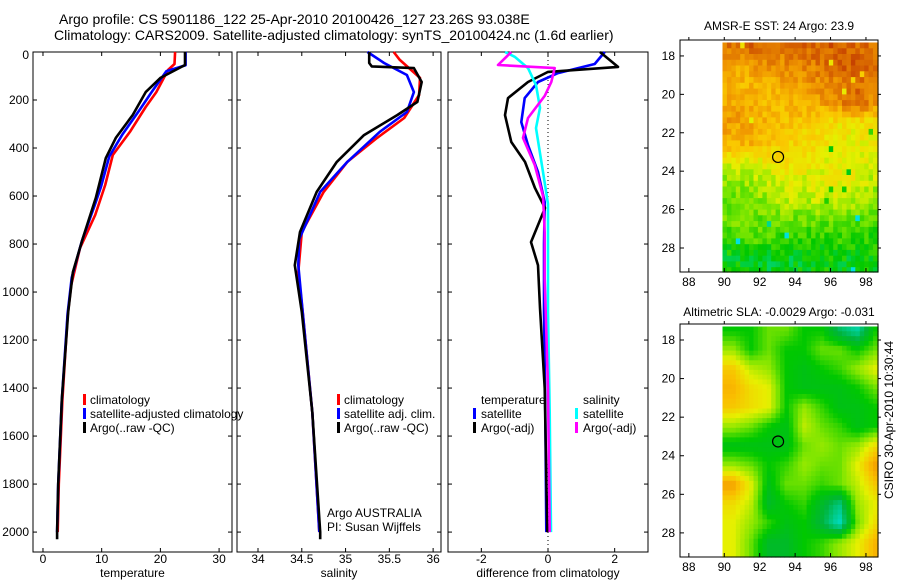 The width and height of the screenshot is (900, 585). What do you see at coordinates (576, 427) in the screenshot?
I see `legend-swatch` at bounding box center [576, 427].